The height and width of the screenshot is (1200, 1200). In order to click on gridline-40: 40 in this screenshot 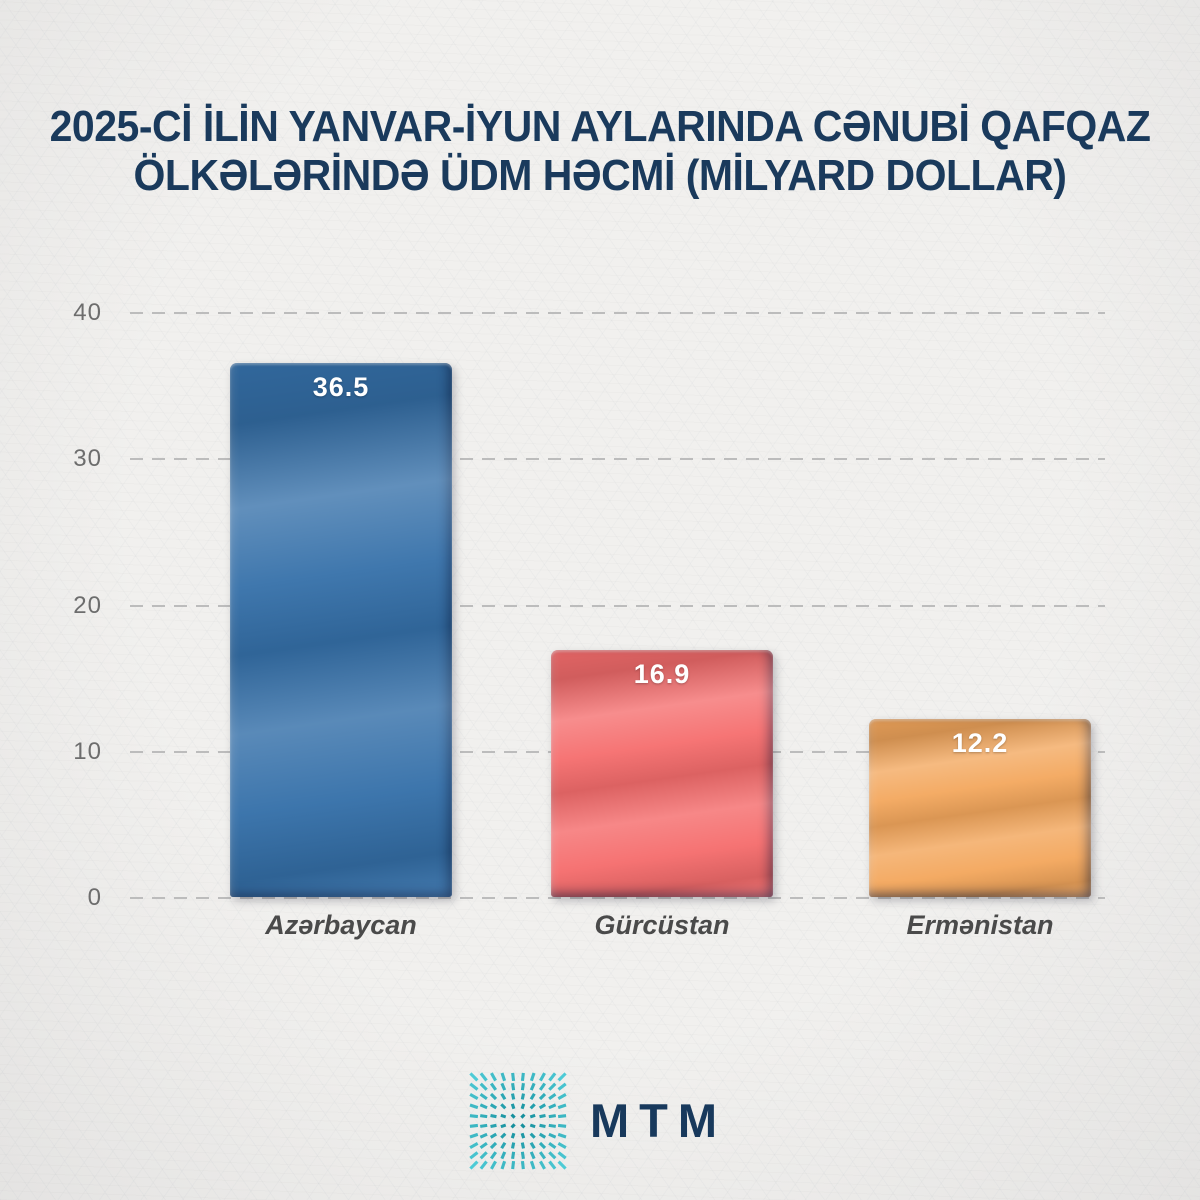, I will do `click(589, 312)`.